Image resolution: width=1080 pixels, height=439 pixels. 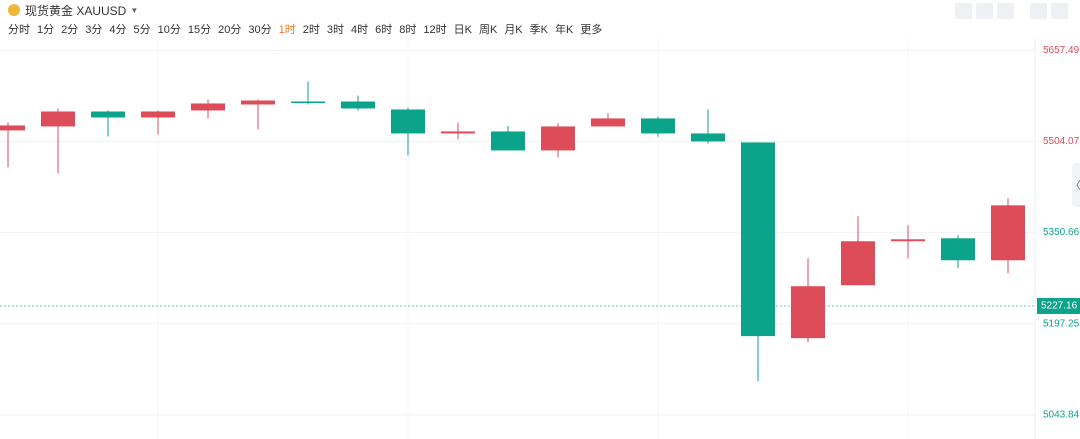 What do you see at coordinates (70, 30) in the screenshot?
I see `period: 2分` at bounding box center [70, 30].